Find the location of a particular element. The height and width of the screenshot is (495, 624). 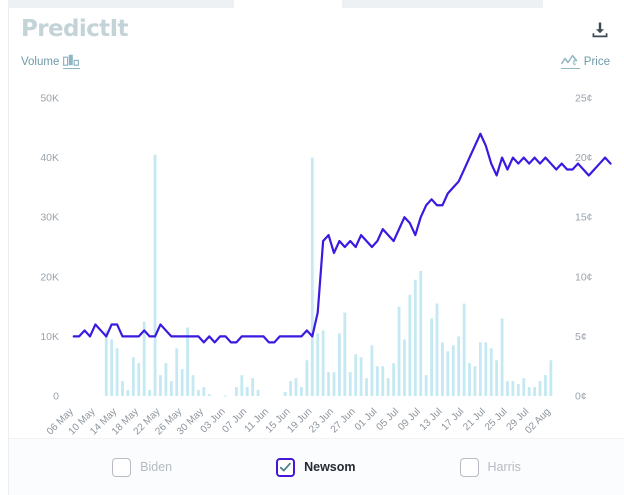

y-axis-tick-label: 40K is located at coordinates (49, 158).